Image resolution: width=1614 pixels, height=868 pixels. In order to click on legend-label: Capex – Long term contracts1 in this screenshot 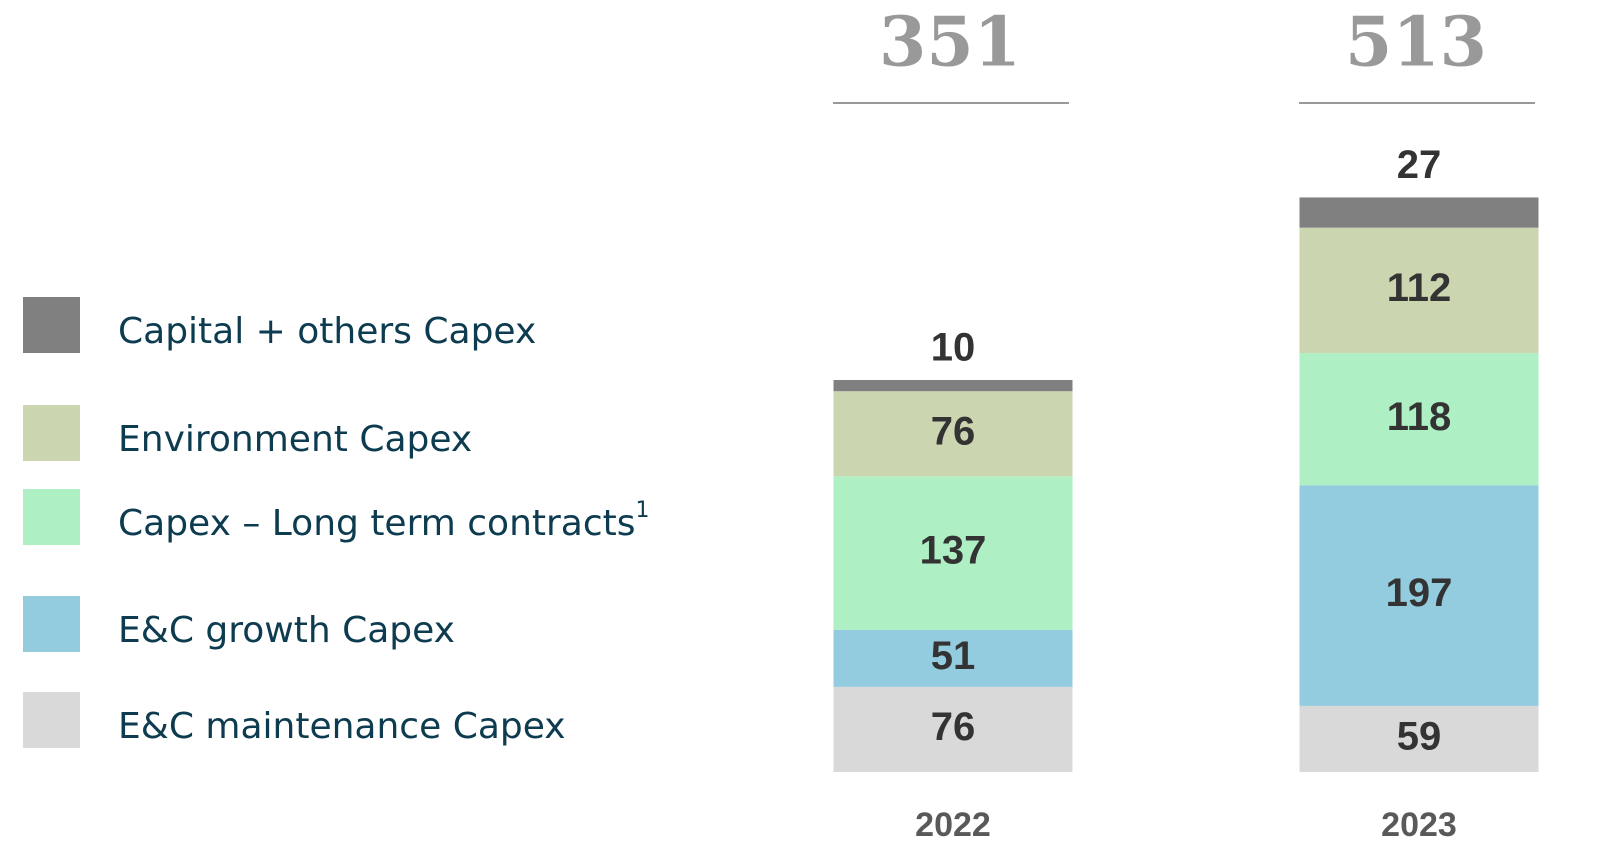, I will do `click(384, 521)`.